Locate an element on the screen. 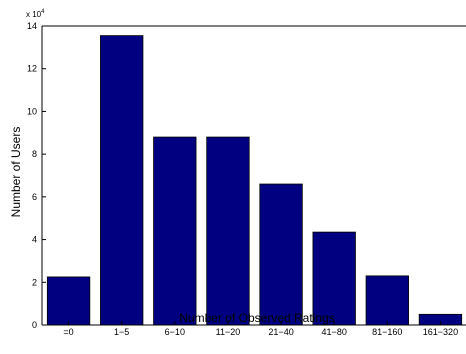 This screenshot has height=354, width=466. y-tick-label-6: 12 is located at coordinates (32, 69).